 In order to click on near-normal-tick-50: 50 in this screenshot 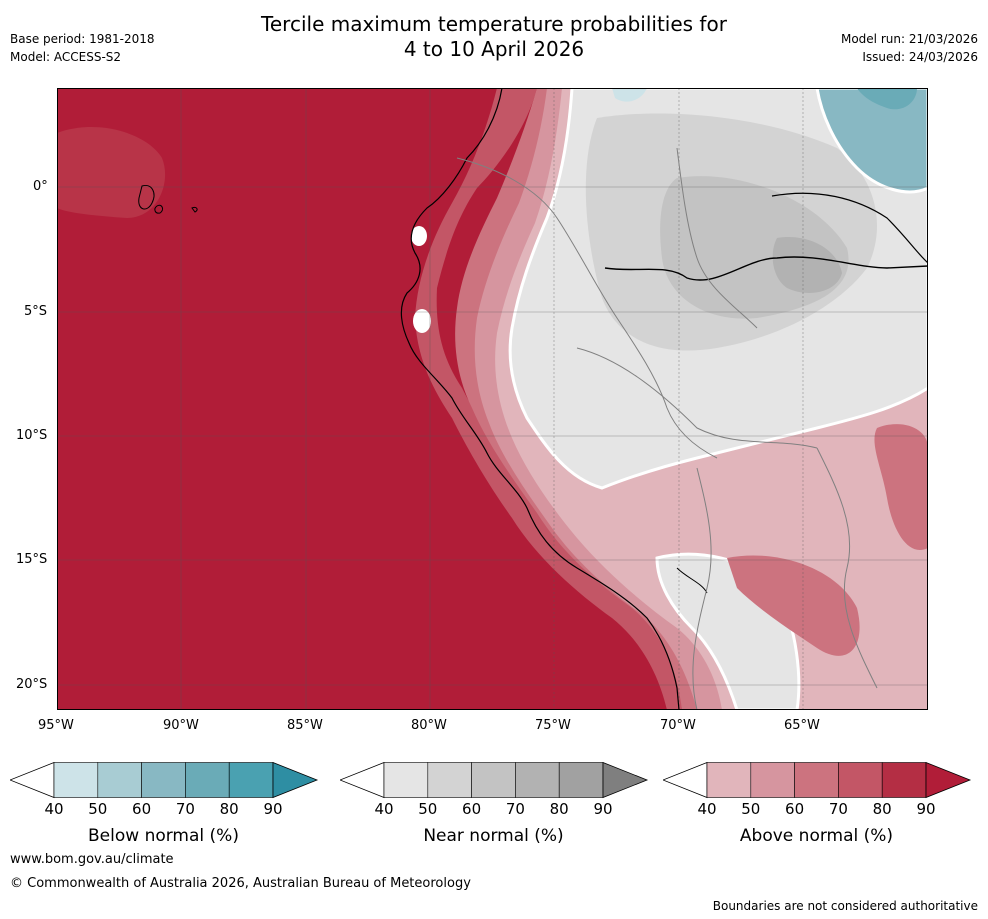, I will do `click(428, 809)`.